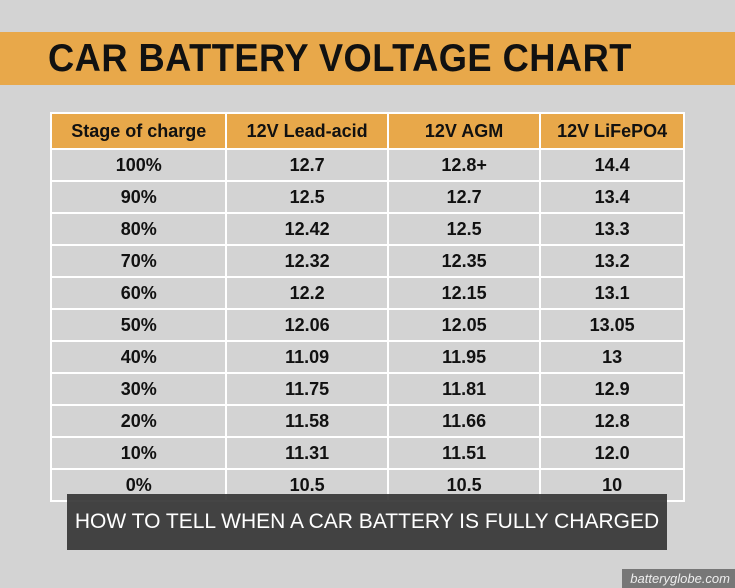 This screenshot has height=588, width=735. Describe the element at coordinates (612, 389) in the screenshot. I see `table-cell: 12.9` at that location.